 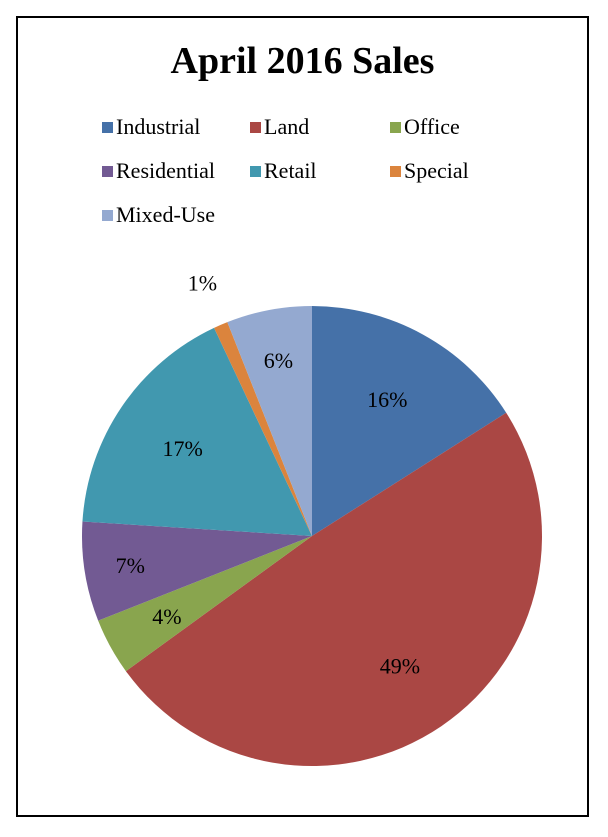 I want to click on legend-swatch-land, so click(x=255, y=127).